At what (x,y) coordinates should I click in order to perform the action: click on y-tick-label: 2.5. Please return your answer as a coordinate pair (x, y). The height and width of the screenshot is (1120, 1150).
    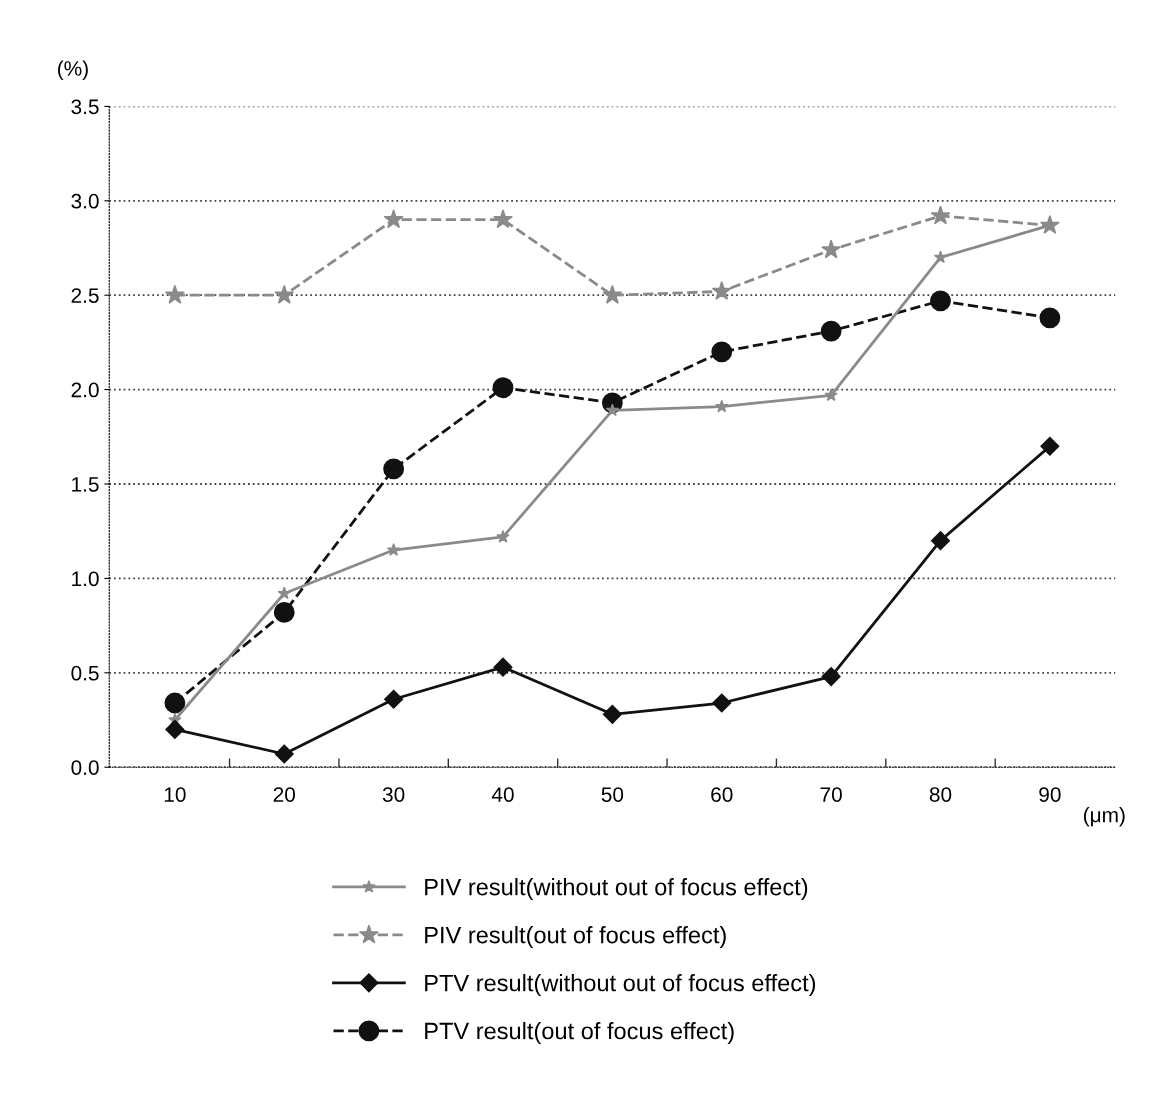
    Looking at the image, I should click on (85, 295).